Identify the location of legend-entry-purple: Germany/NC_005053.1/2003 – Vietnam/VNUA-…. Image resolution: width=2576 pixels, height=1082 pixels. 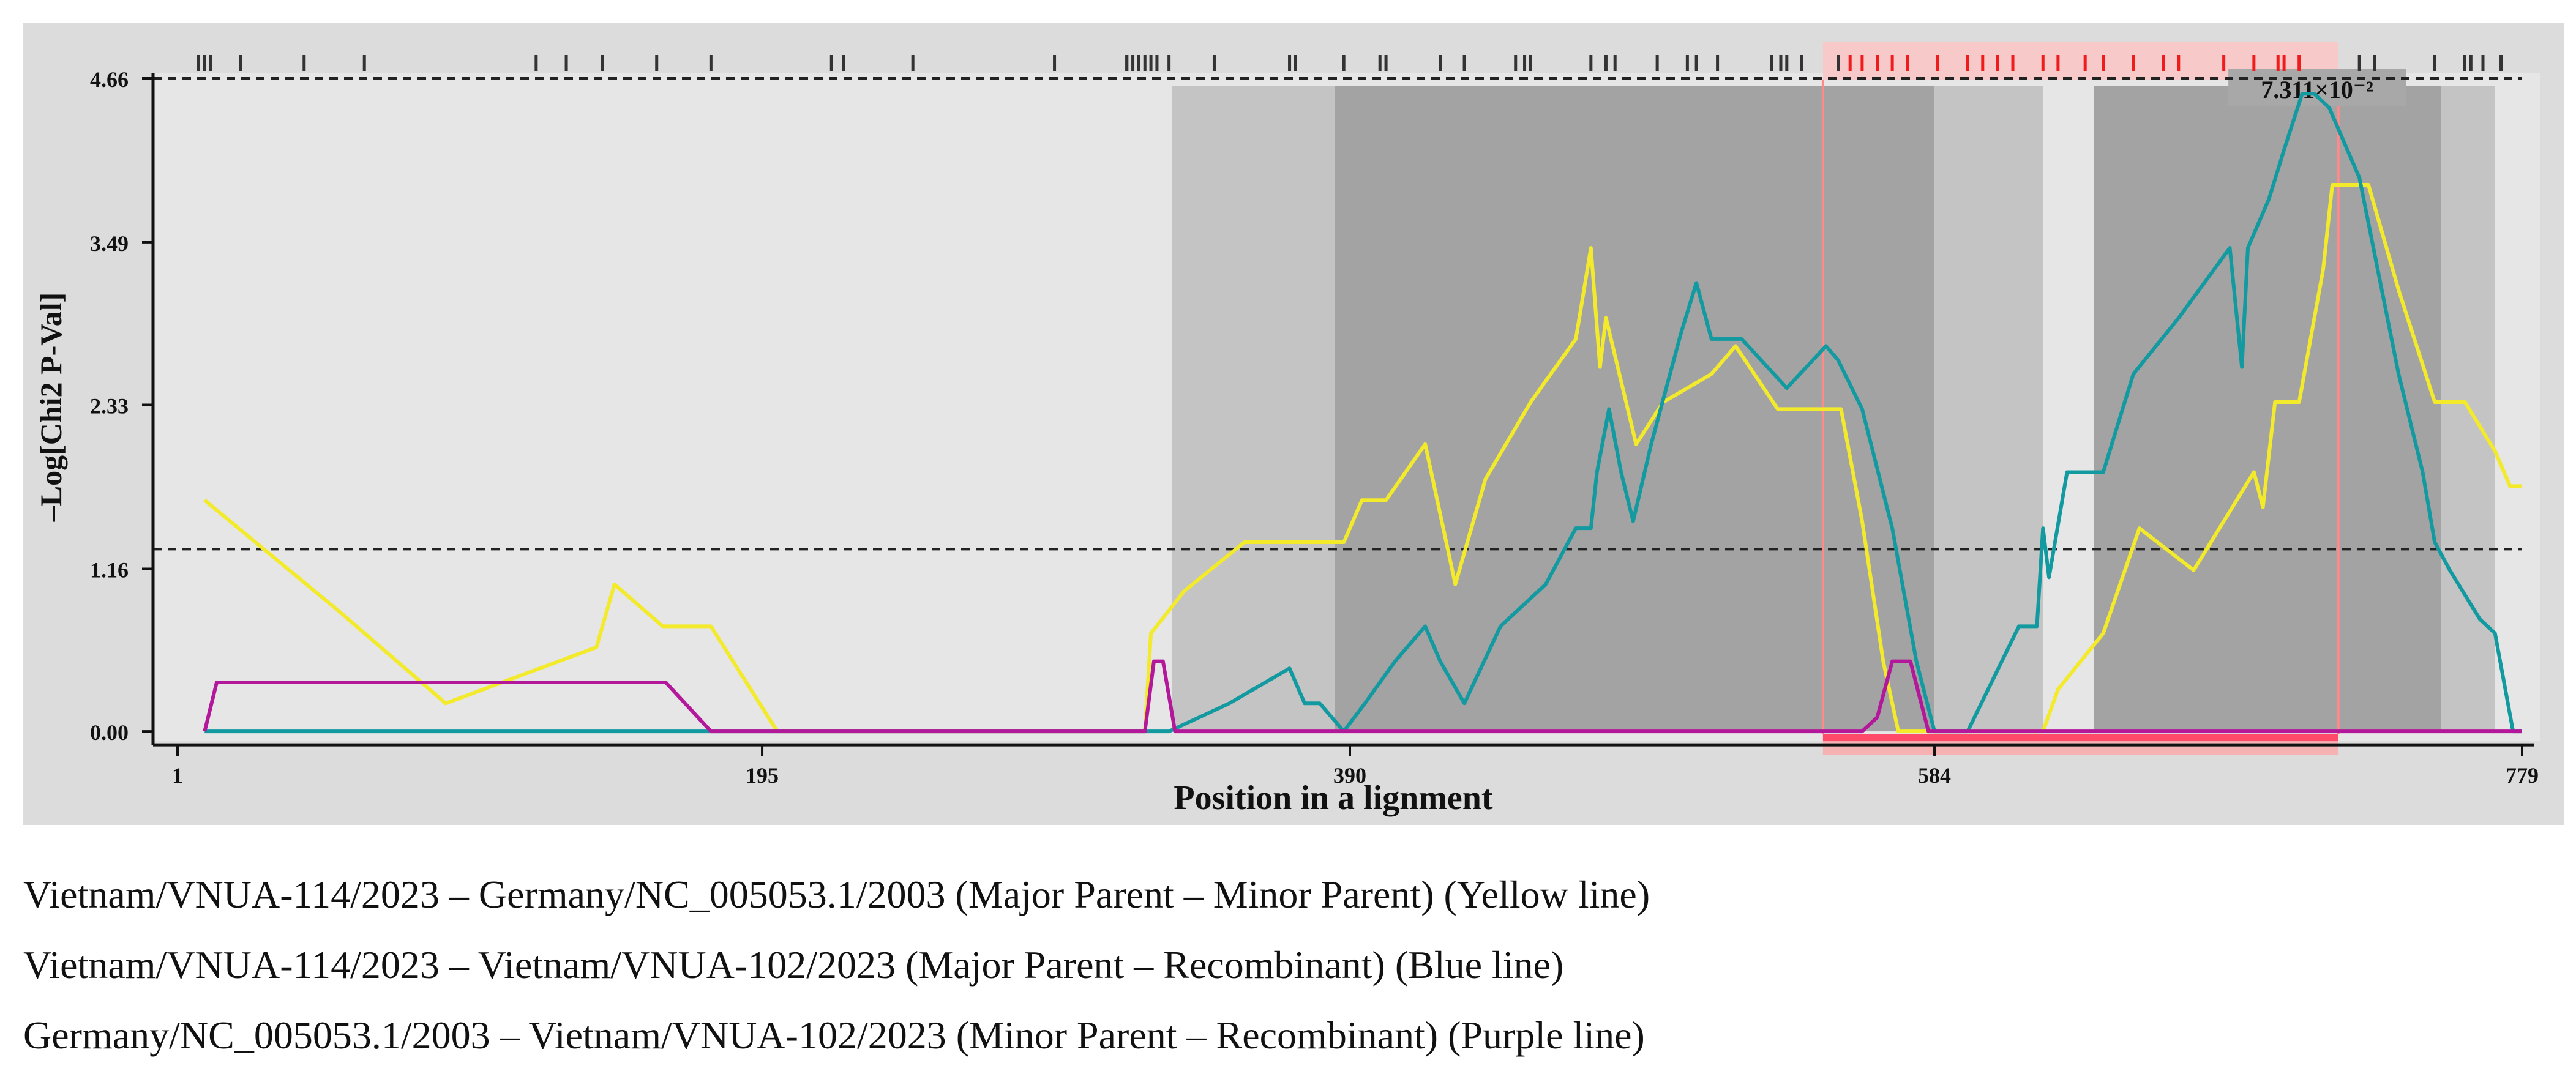
(834, 1035).